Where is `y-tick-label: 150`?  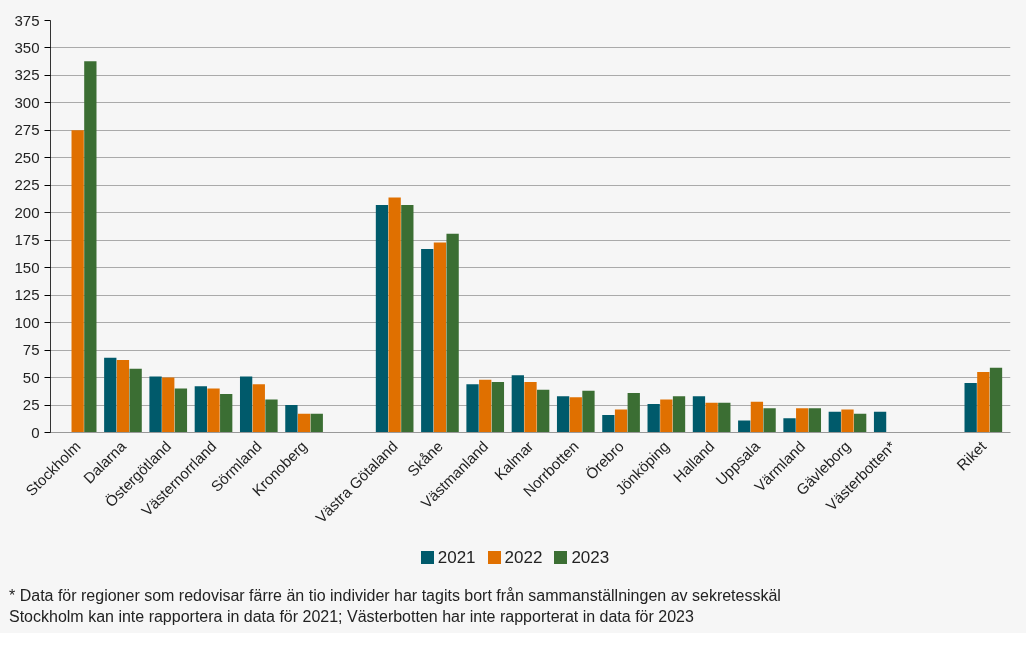
y-tick-label: 150 is located at coordinates (27, 267).